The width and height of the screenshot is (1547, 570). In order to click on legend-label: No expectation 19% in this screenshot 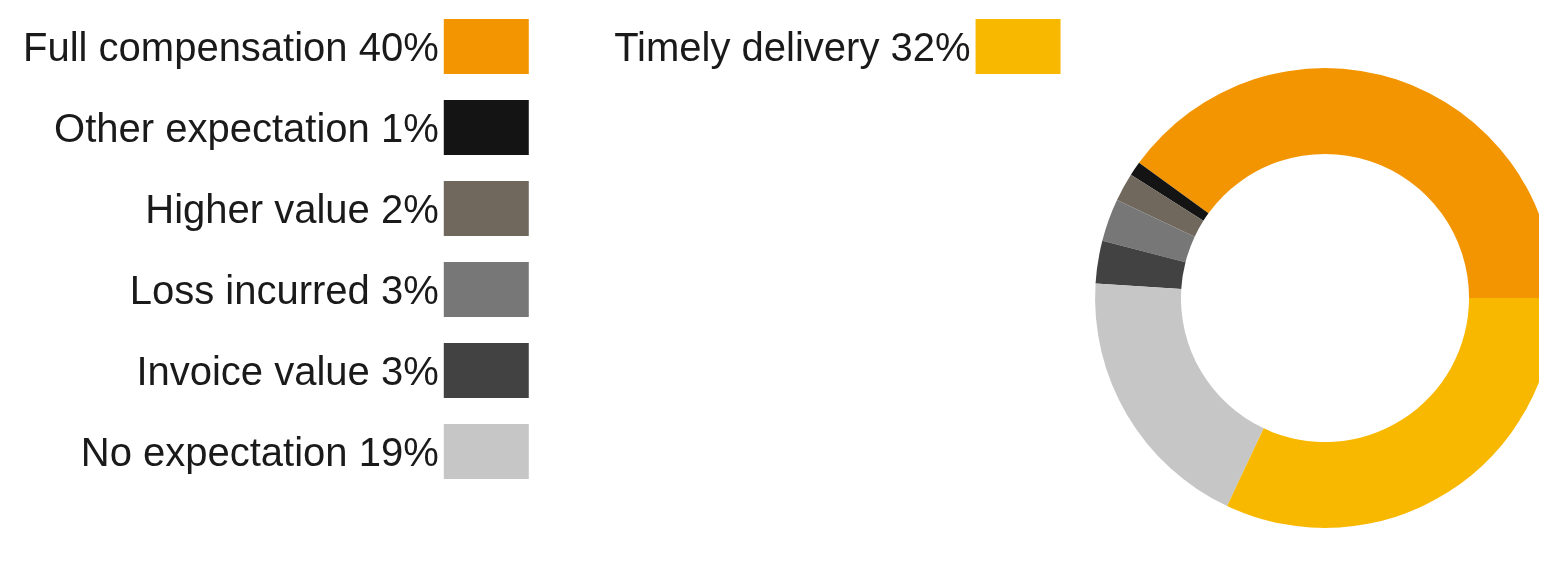, I will do `click(259, 451)`.